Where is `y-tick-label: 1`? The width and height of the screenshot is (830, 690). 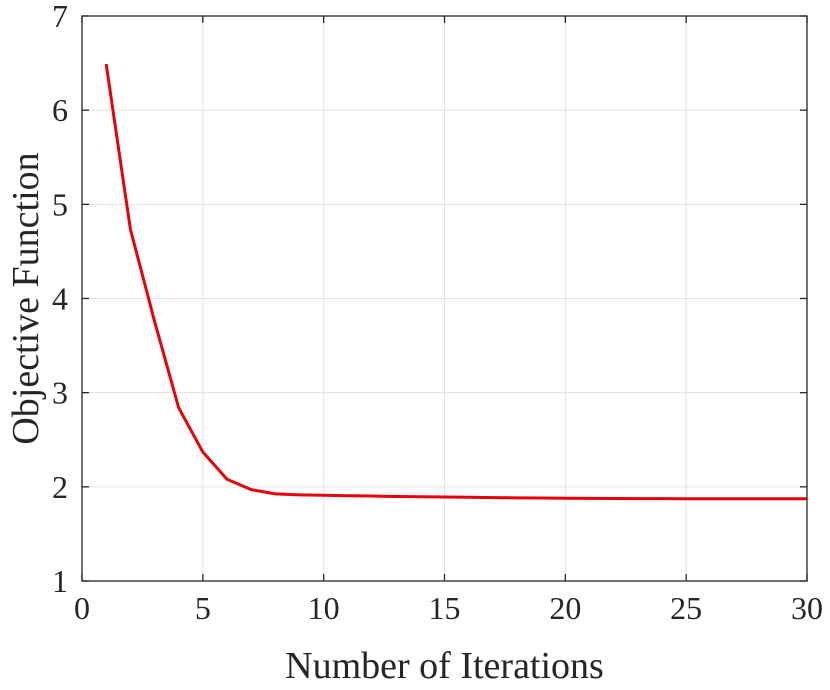
y-tick-label: 1 is located at coordinates (60, 581).